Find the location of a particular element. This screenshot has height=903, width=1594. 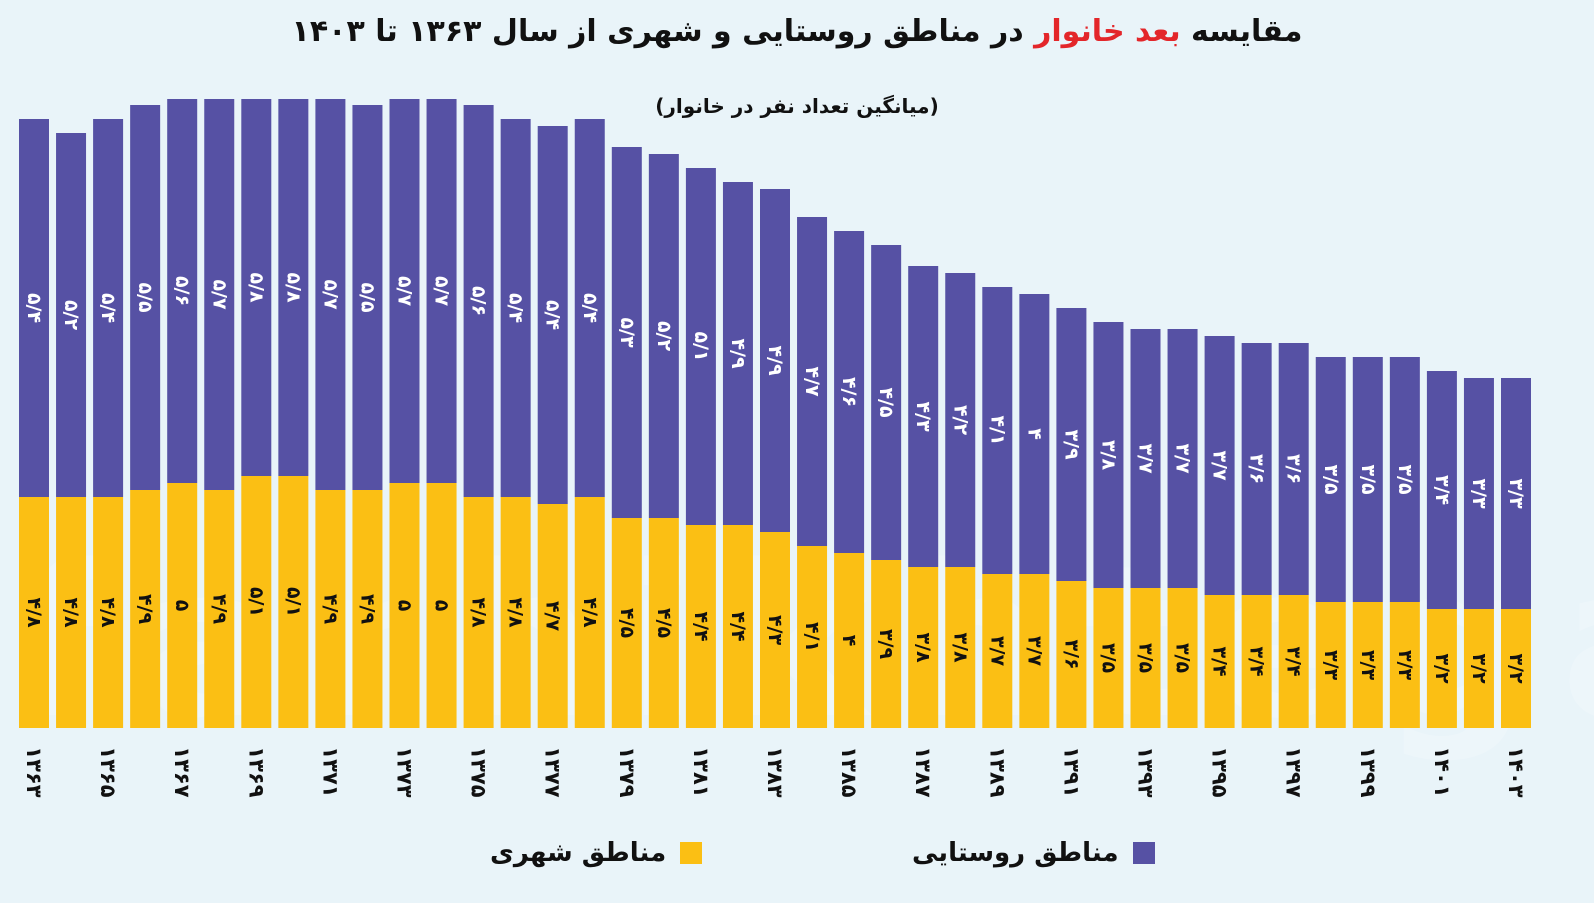

legend-rural-label: مناطق روستایی is located at coordinates (1015, 853).